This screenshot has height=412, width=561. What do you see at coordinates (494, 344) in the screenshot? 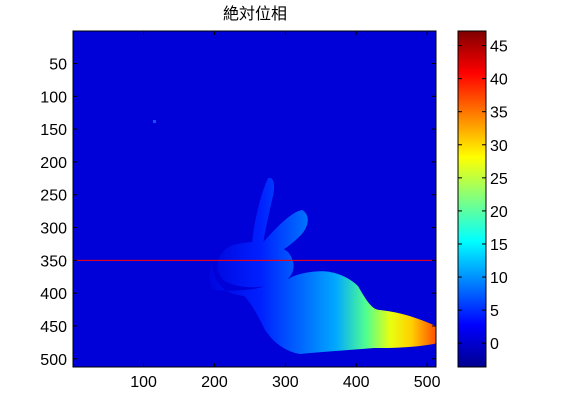
I see `colorbar-tick-label: 0` at bounding box center [494, 344].